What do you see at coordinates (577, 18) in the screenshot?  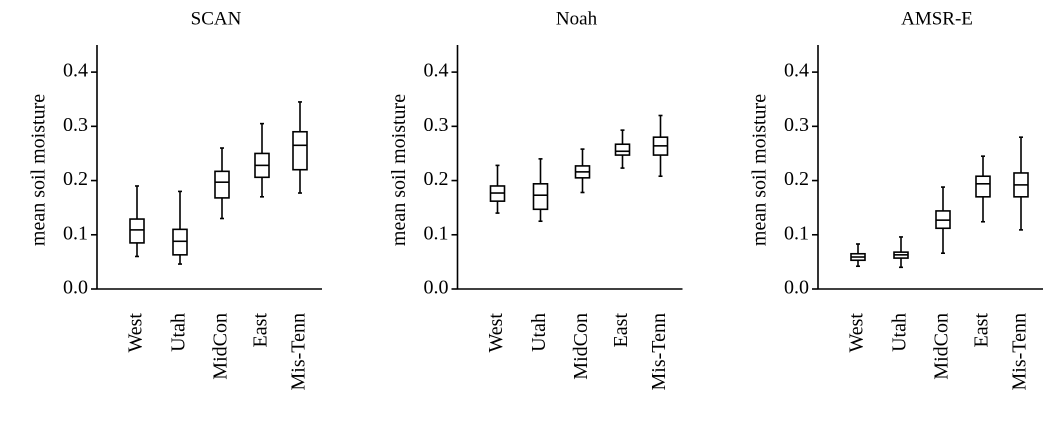 I see `chart-title: Noah` at bounding box center [577, 18].